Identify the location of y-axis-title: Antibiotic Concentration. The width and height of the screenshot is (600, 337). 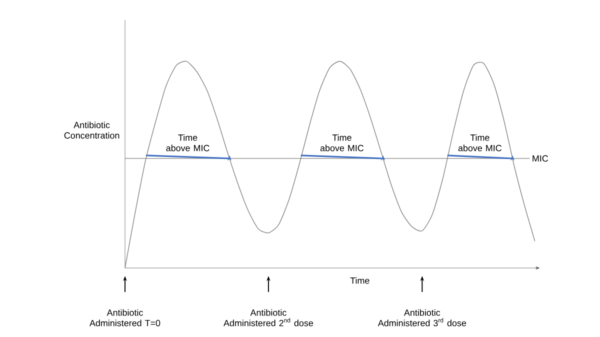
(92, 130).